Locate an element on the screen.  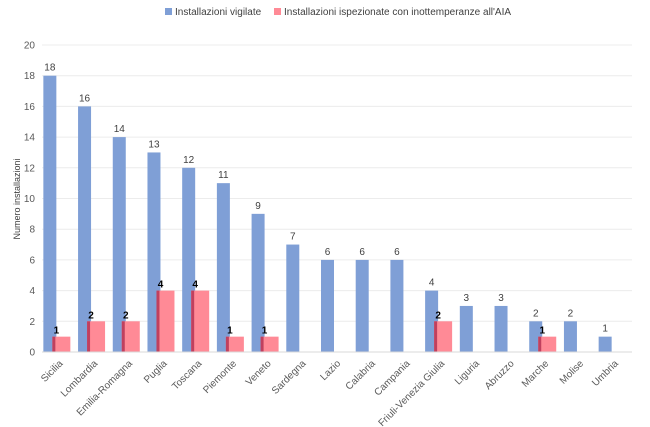
data-label-installazioni-vigilate-piemonte: 11 is located at coordinates (223, 175).